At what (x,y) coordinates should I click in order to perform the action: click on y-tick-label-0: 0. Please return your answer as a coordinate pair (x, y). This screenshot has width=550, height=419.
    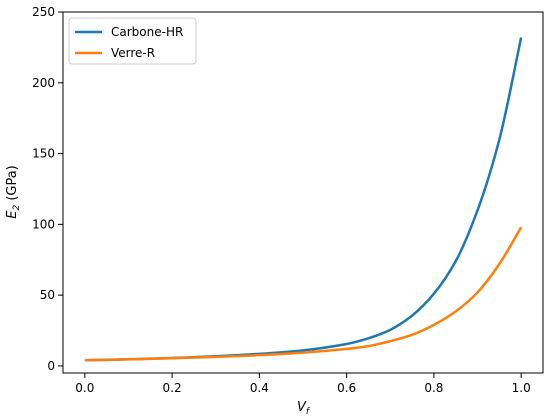
    Looking at the image, I should click on (51, 366).